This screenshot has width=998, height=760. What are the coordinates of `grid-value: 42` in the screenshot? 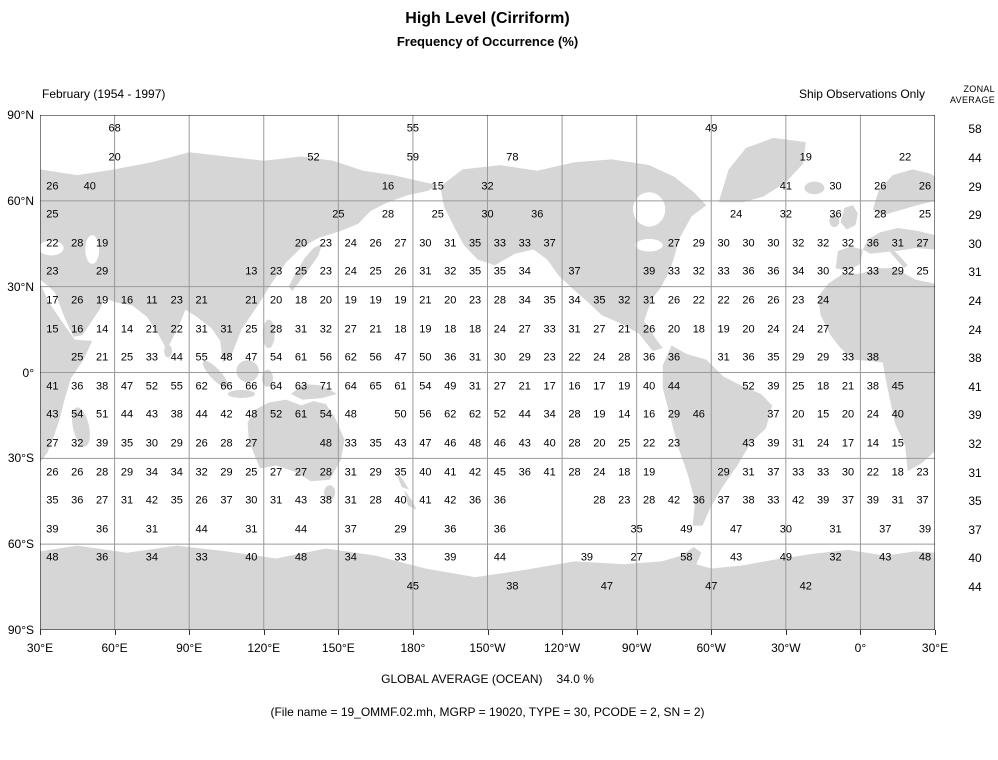 It's located at (151, 500).